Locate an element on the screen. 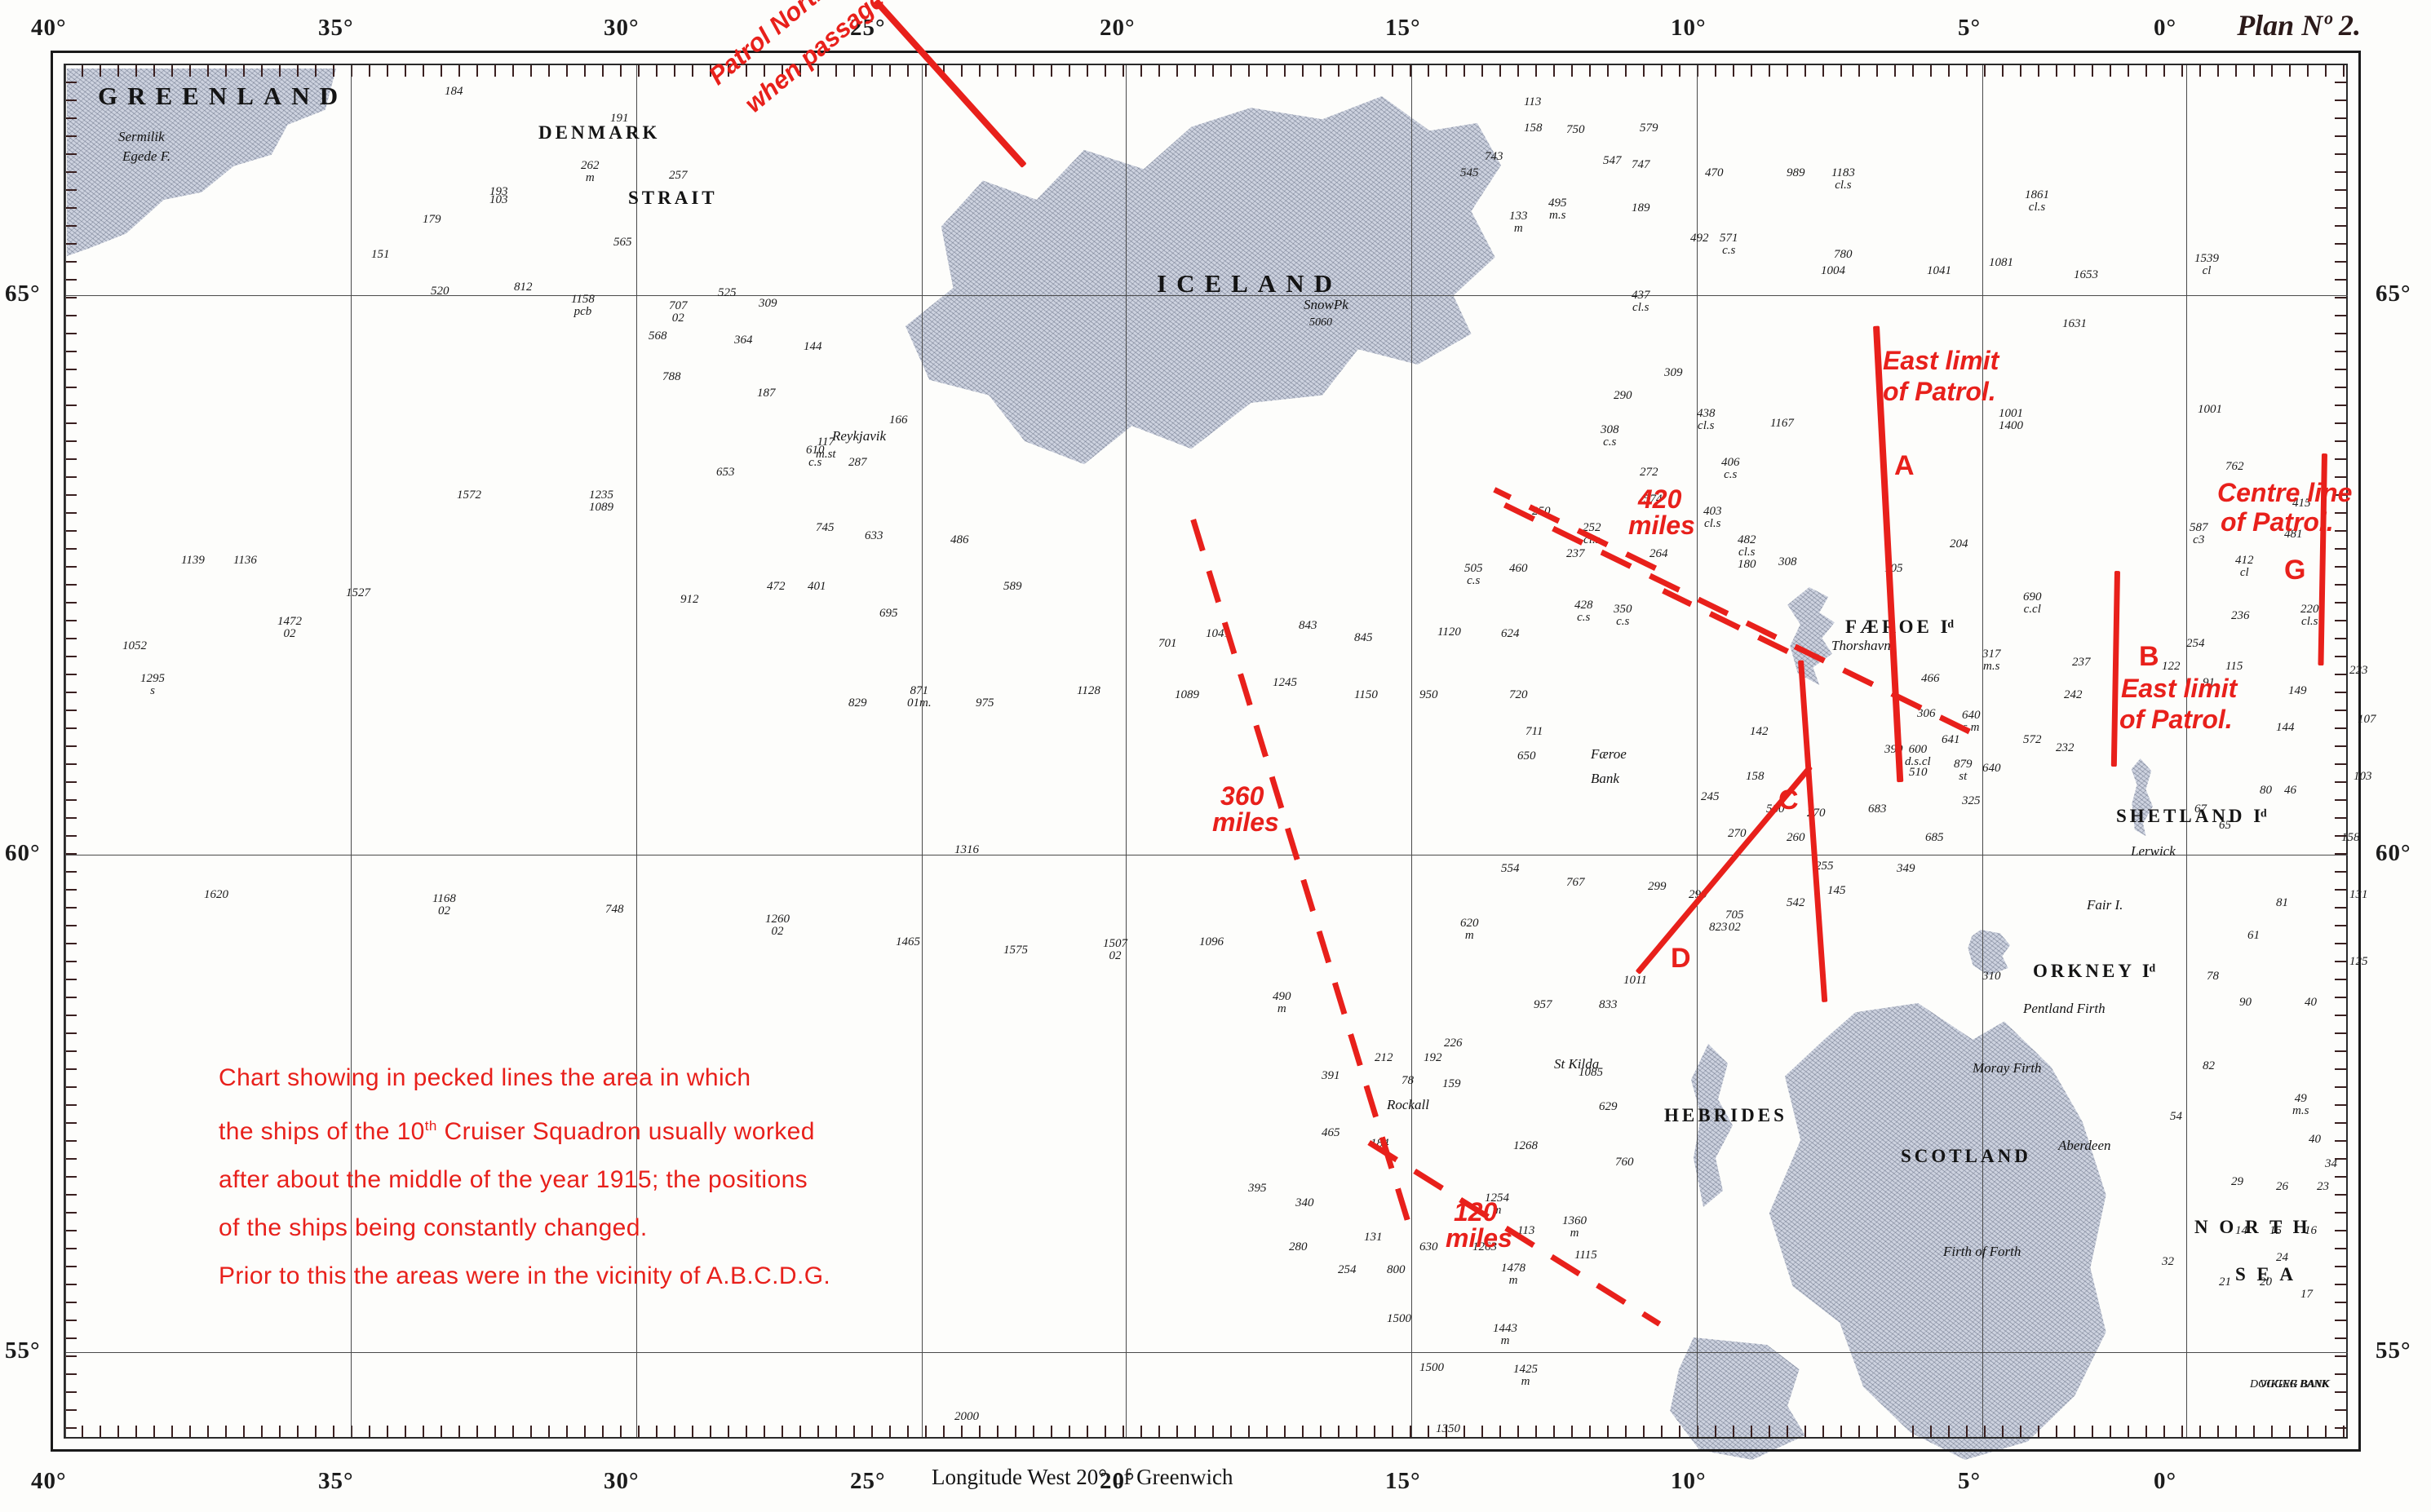  sounding-value: 1011 is located at coordinates (1635, 980).